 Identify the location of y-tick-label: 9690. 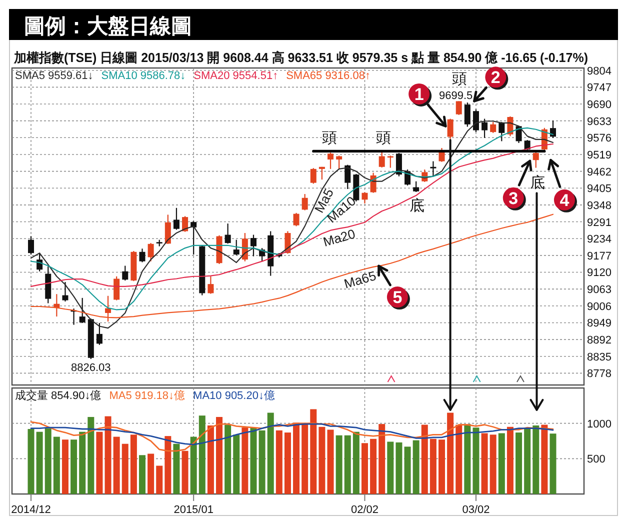
(599, 105).